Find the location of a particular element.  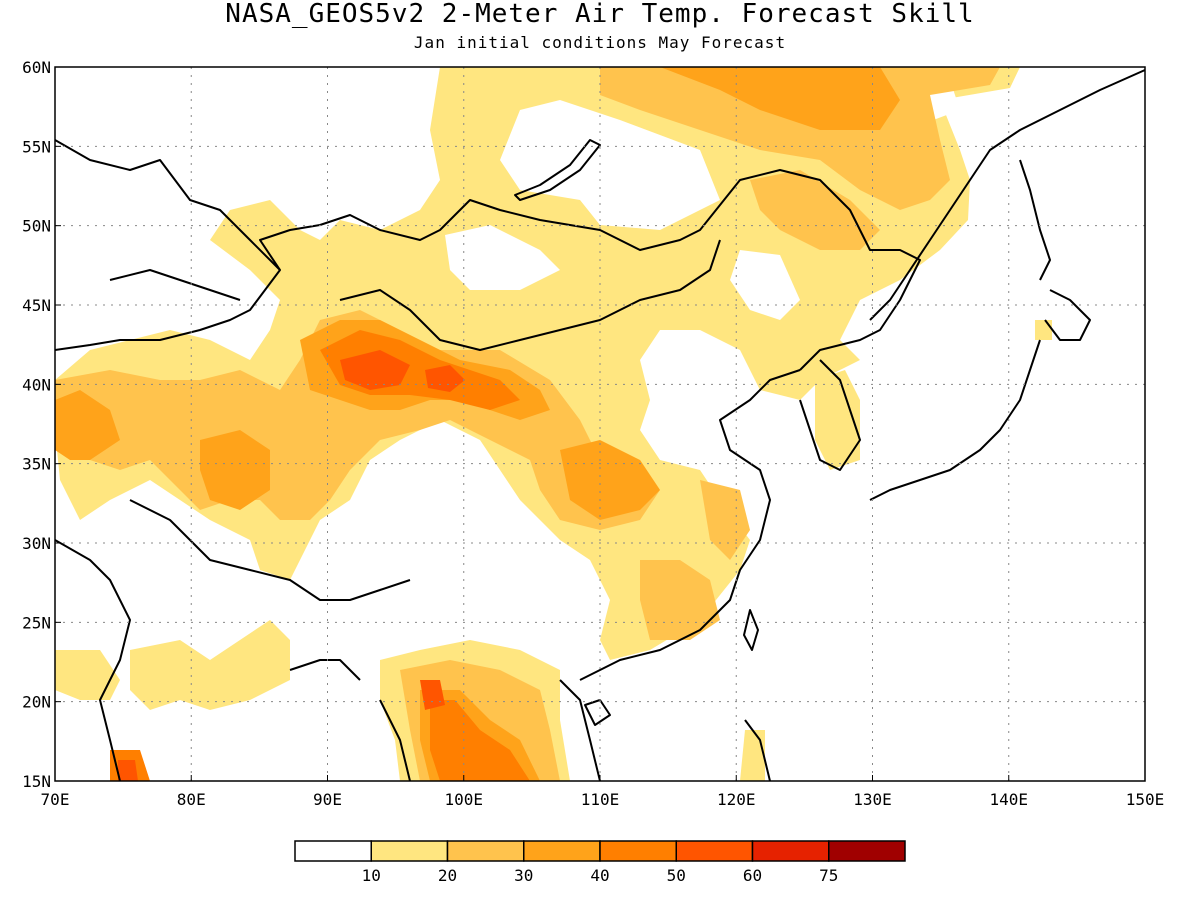

shade-siberia-orange2 is located at coordinates (780, 98).